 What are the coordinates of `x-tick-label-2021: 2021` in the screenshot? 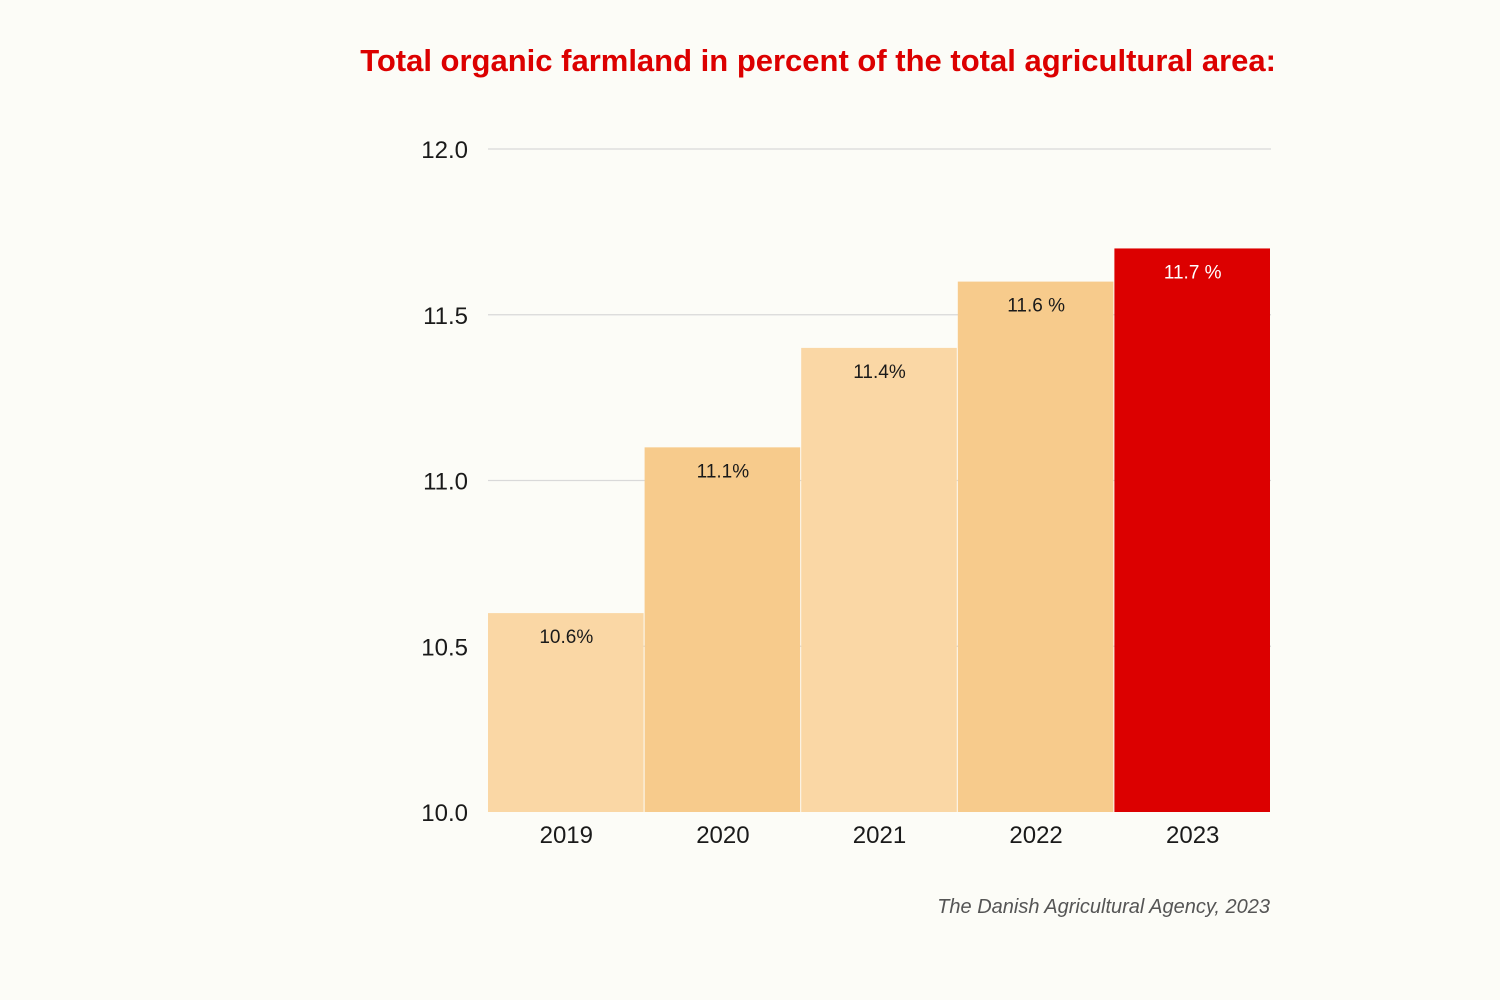 It's located at (879, 835).